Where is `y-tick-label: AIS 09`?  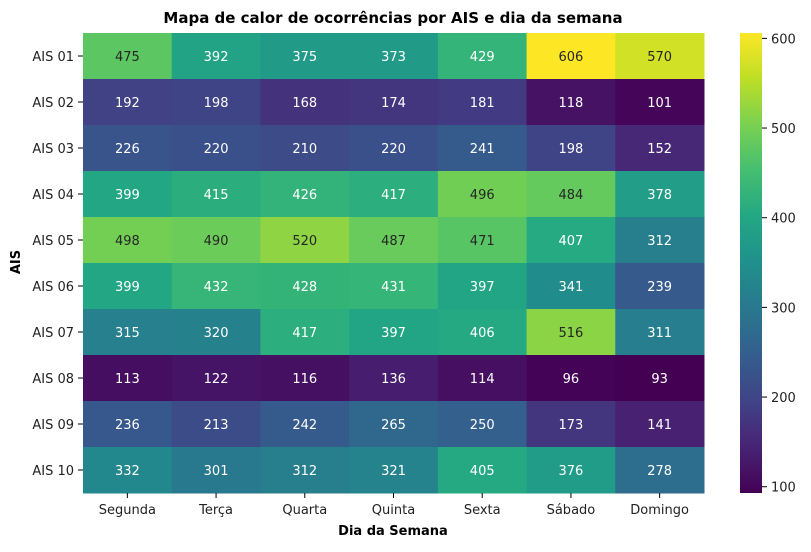 y-tick-label: AIS 09 is located at coordinates (53, 425).